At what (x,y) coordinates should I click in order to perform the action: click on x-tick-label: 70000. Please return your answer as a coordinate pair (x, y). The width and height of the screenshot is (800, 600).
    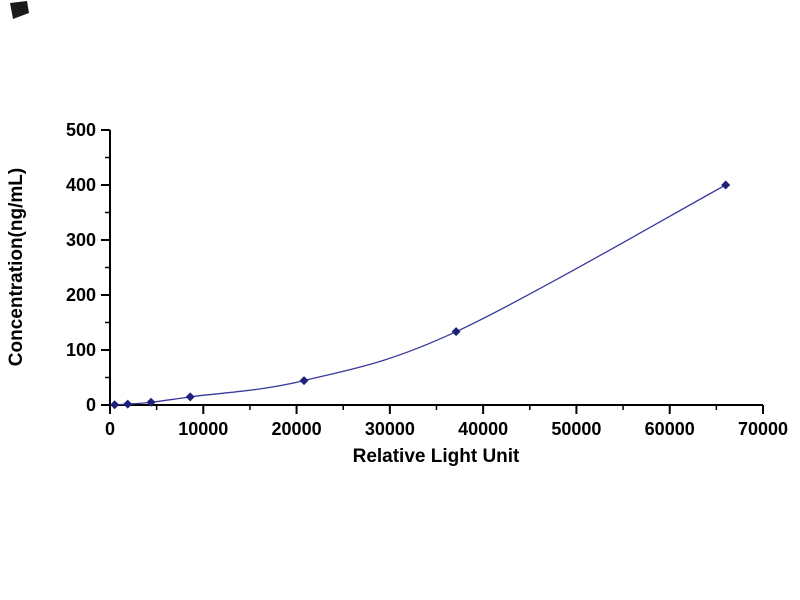
    Looking at the image, I should click on (763, 429).